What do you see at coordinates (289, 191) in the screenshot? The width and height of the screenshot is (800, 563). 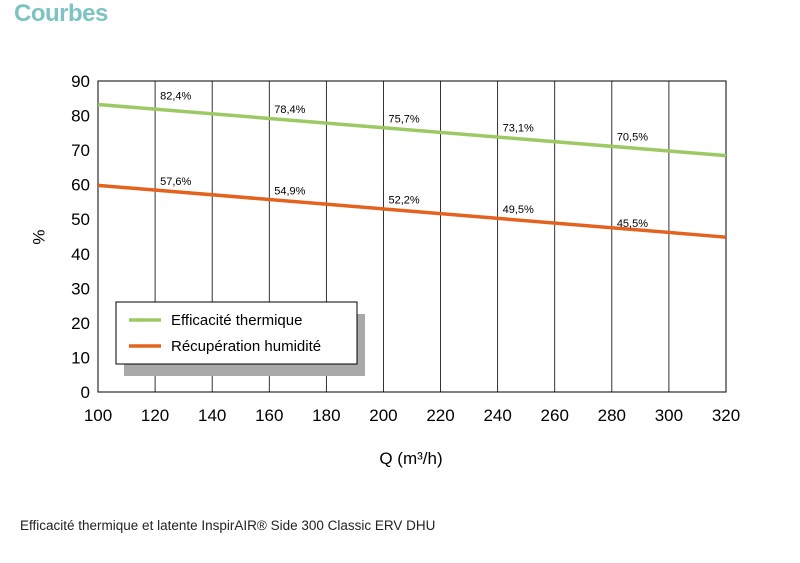 I see `data-label: 54,9%` at bounding box center [289, 191].